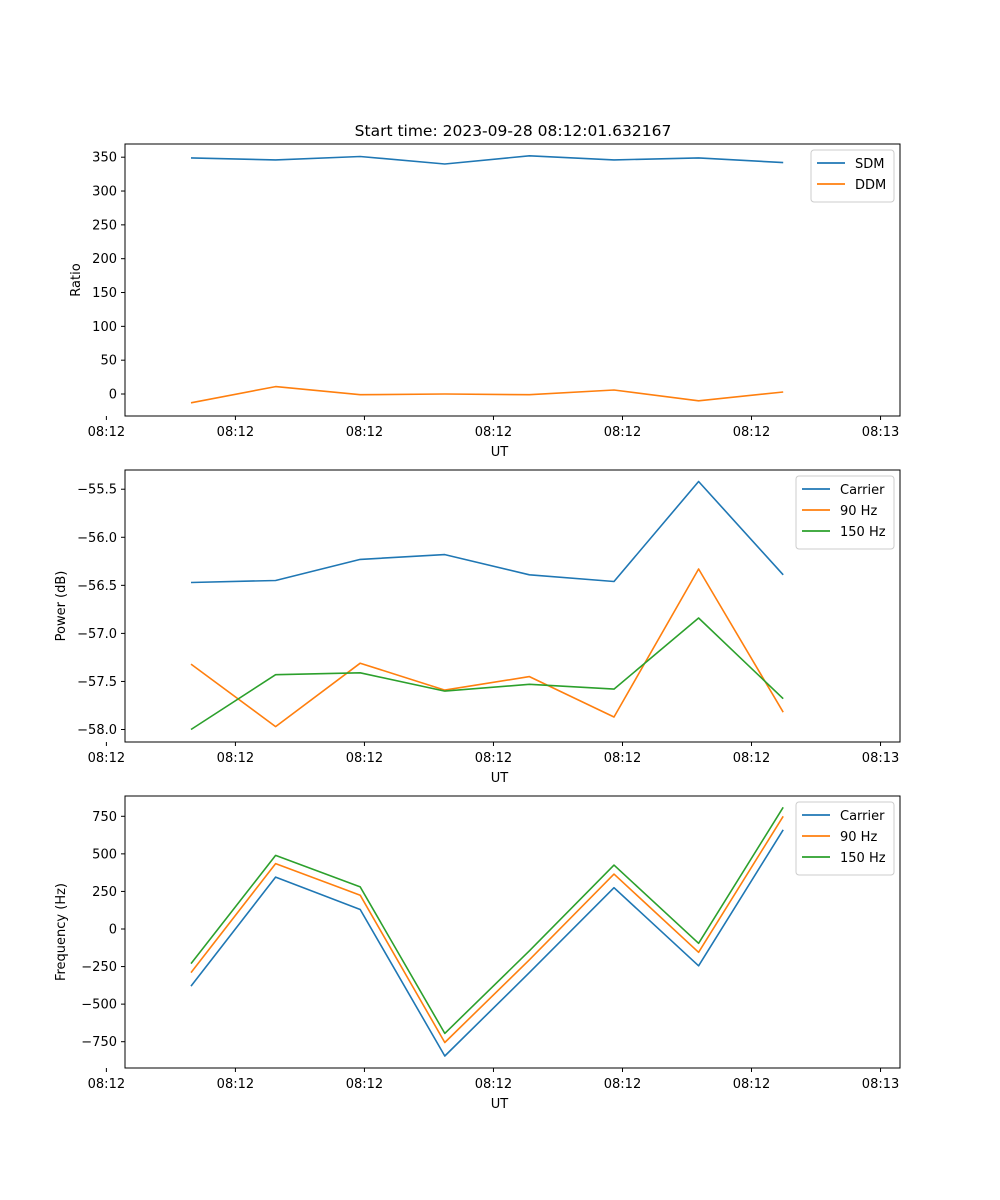 The width and height of the screenshot is (1000, 1200). I want to click on y-tick-label: 300, so click(104, 192).